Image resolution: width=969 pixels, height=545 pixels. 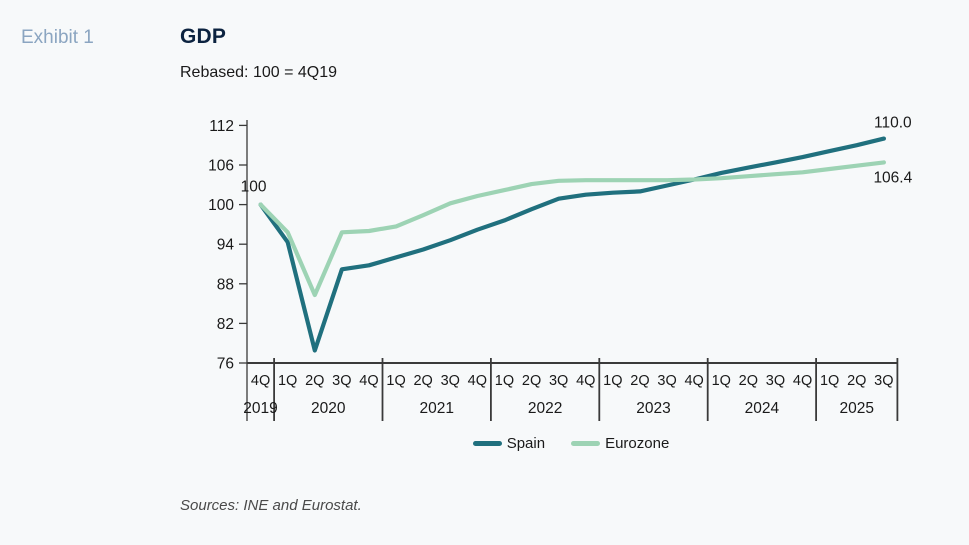 What do you see at coordinates (226, 245) in the screenshot?
I see `y-axis-tick-label: 94` at bounding box center [226, 245].